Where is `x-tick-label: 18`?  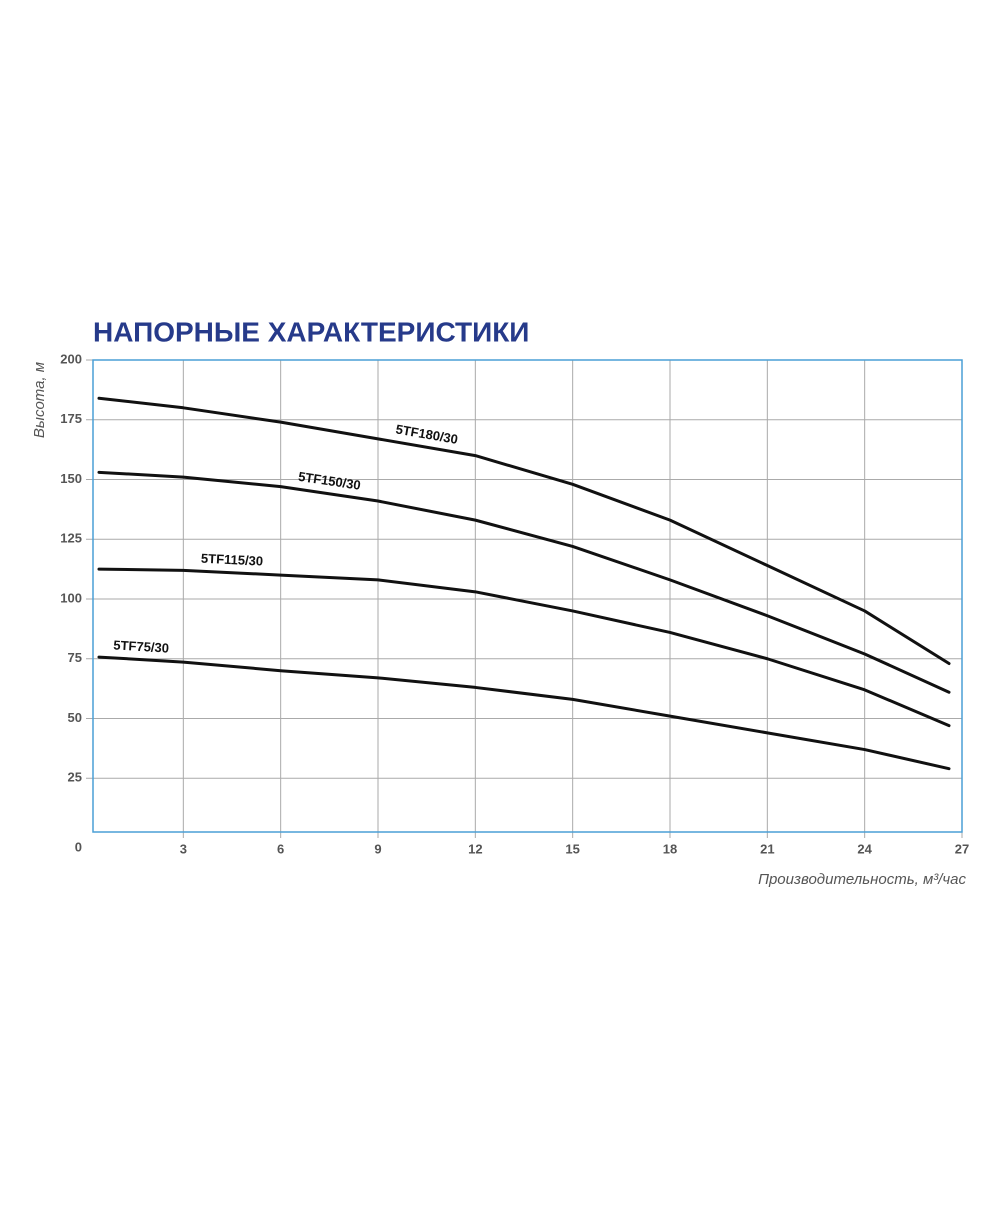
x-tick-label: 18 is located at coordinates (670, 848).